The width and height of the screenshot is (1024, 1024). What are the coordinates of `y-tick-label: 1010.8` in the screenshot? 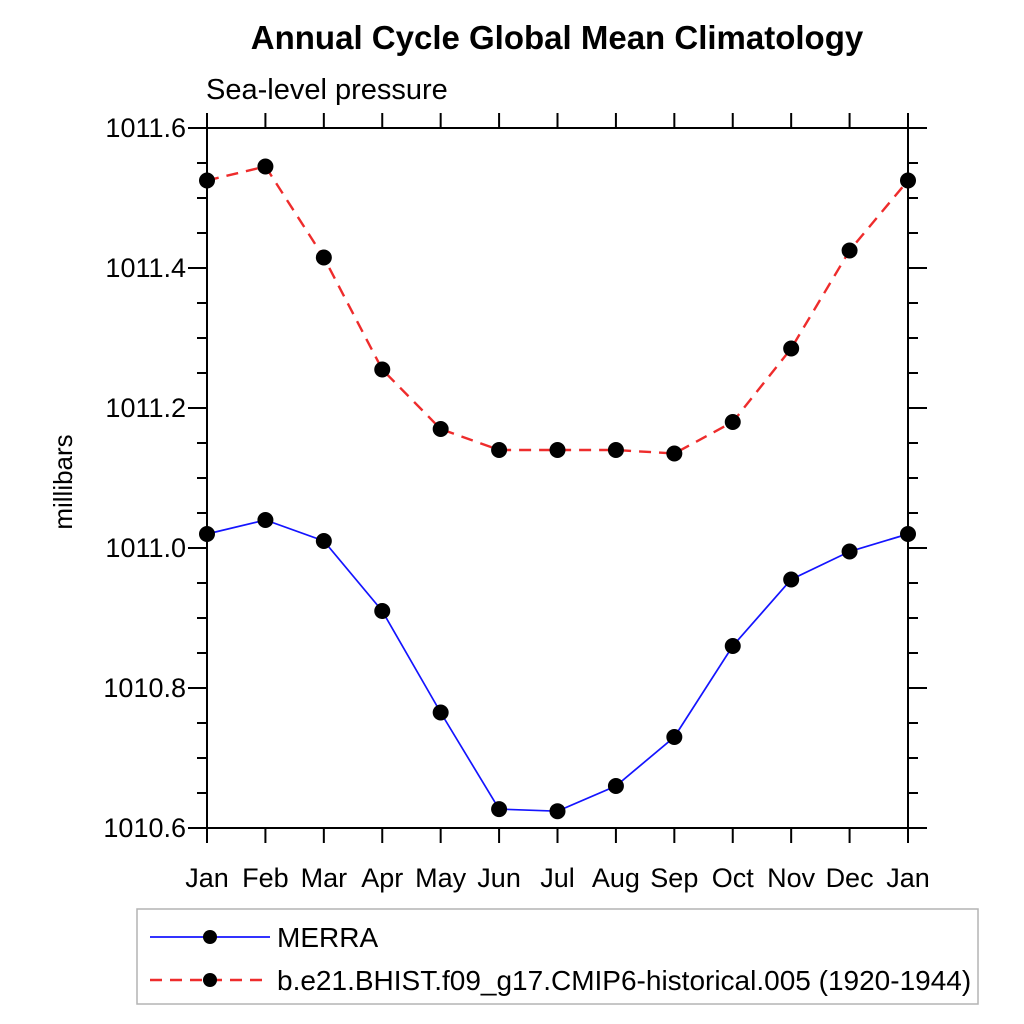 It's located at (144, 688).